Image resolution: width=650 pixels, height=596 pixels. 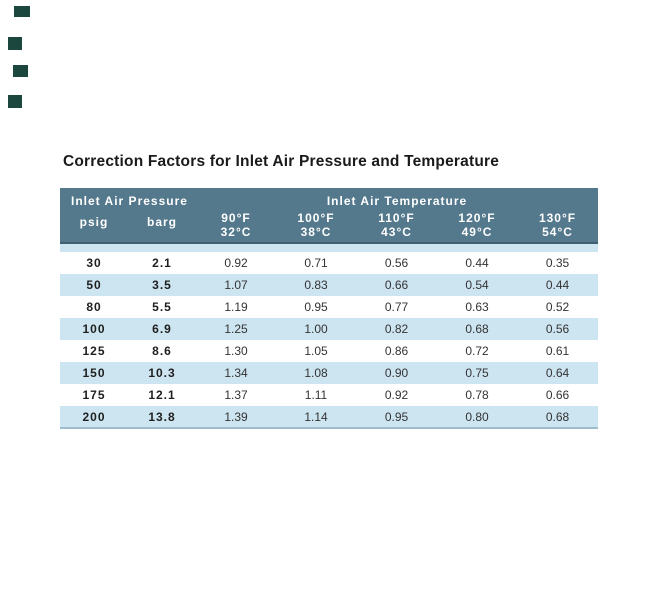 What do you see at coordinates (316, 417) in the screenshot?
I see `cell-correction-factor: 1.14` at bounding box center [316, 417].